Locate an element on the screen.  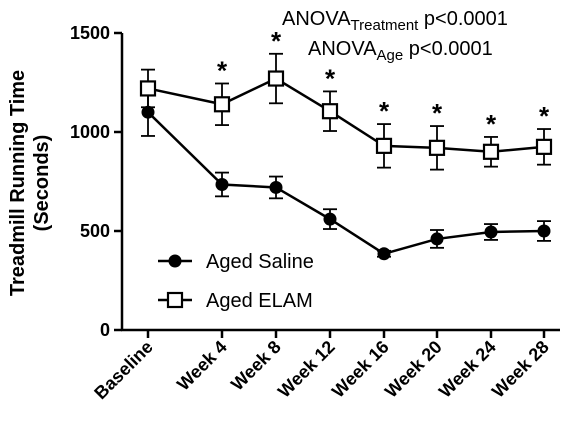
anova-age-p: p<0.0001 is located at coordinates (448, 49).